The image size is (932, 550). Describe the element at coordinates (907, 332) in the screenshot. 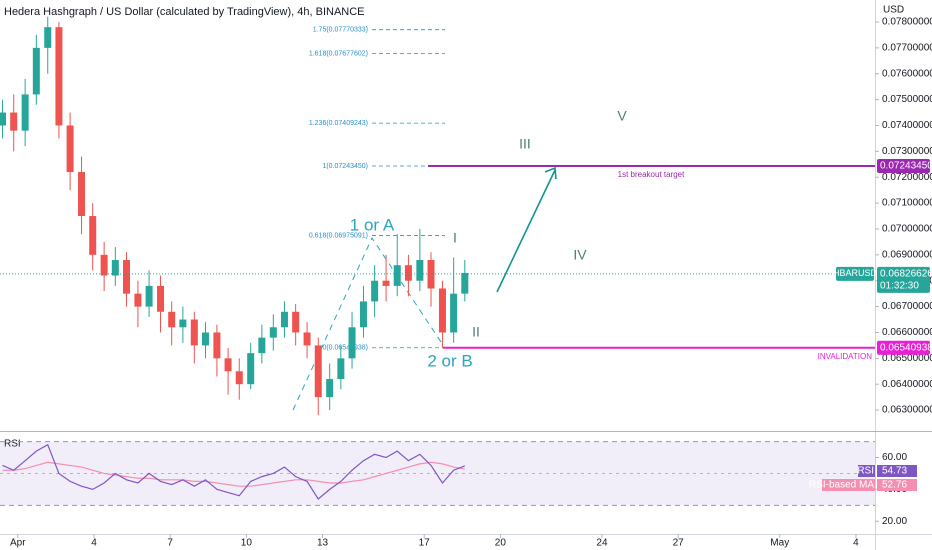

I see `y-tick-label: 0.06600000` at that location.